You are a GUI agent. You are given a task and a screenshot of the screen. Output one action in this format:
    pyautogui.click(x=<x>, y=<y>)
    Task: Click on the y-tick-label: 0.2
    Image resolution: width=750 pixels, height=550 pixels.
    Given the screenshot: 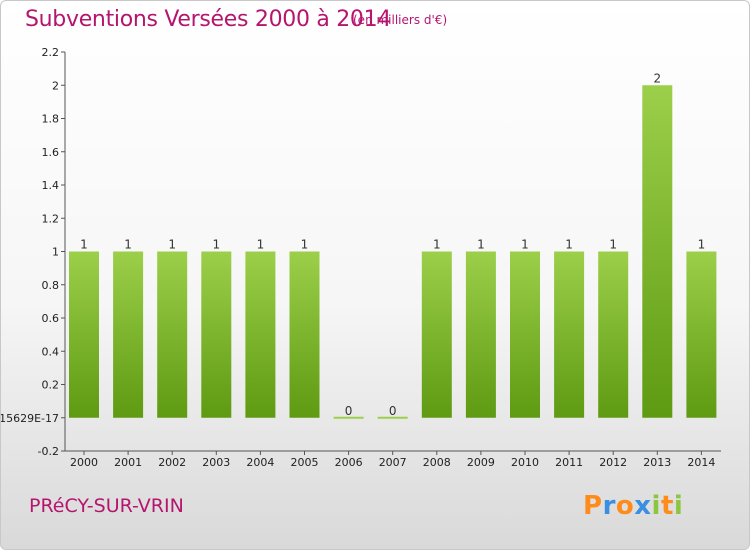 What is the action you would take?
    pyautogui.click(x=51, y=385)
    